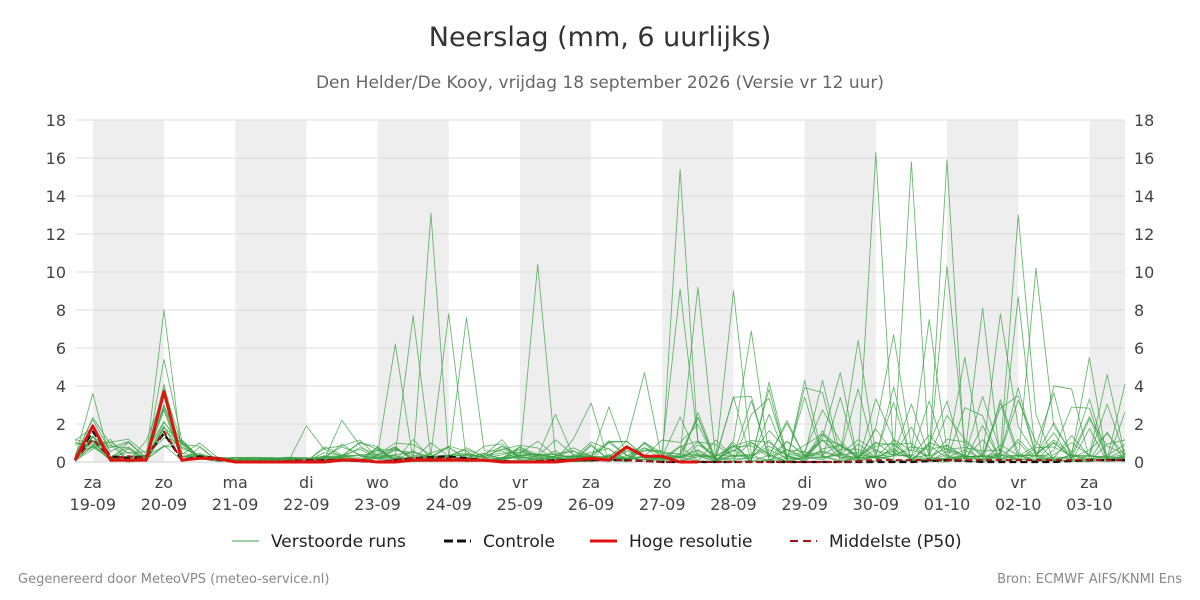 The width and height of the screenshot is (1200, 600). I want to click on y-tick-right-4: 4, so click(1139, 386).